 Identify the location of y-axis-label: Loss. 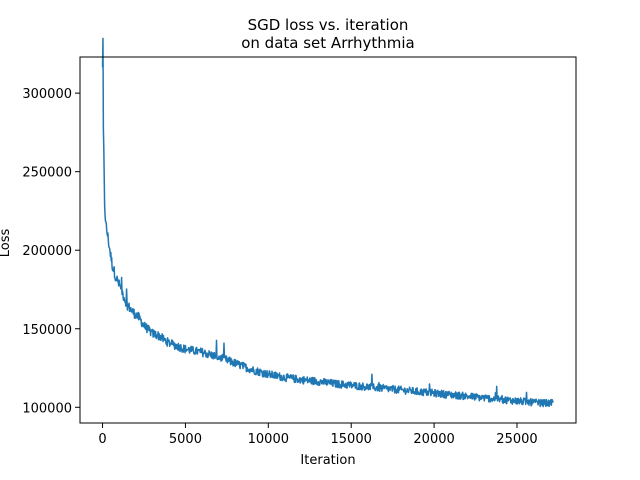
(6, 243).